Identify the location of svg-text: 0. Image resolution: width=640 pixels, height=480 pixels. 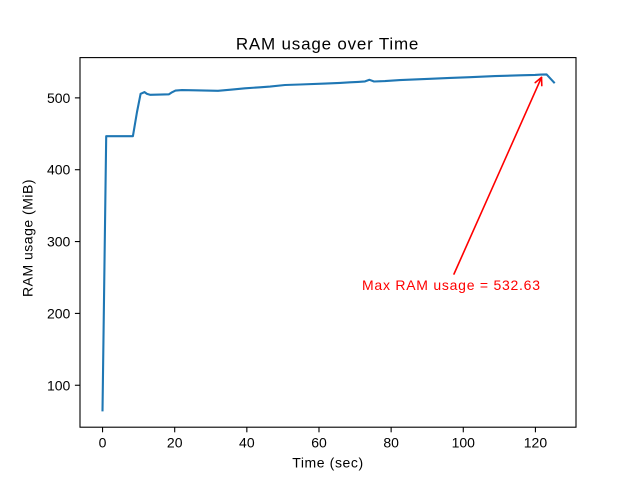
(103, 443).